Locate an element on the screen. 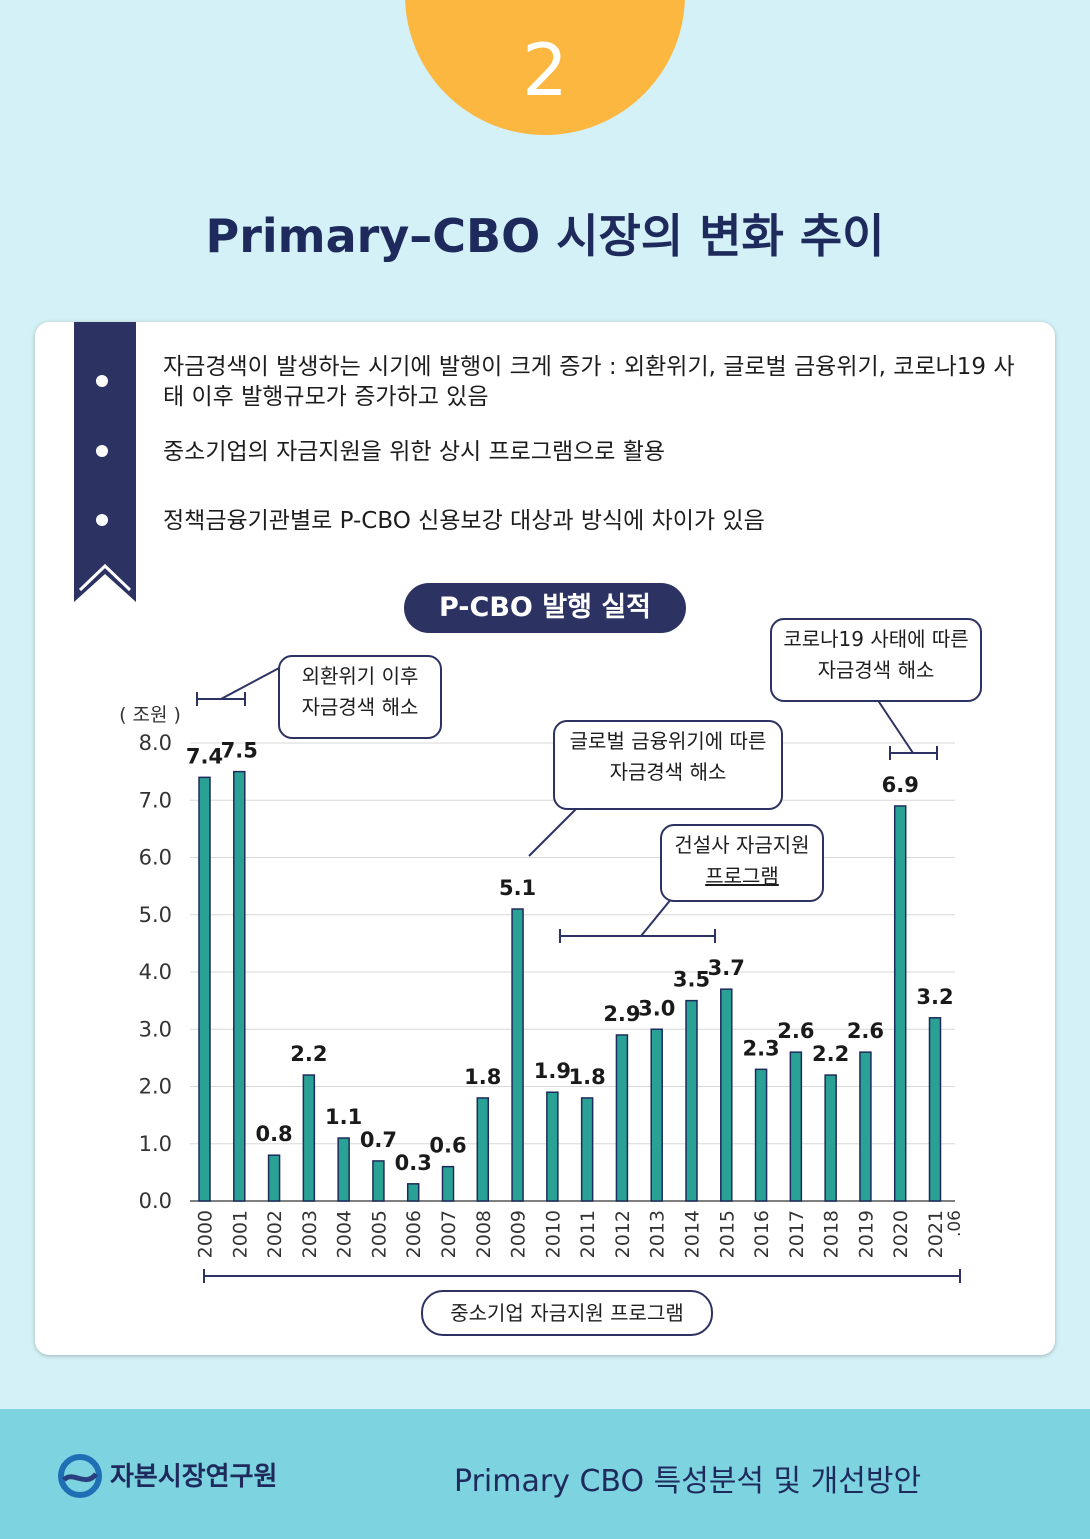  bar-2006 is located at coordinates (413, 1192).